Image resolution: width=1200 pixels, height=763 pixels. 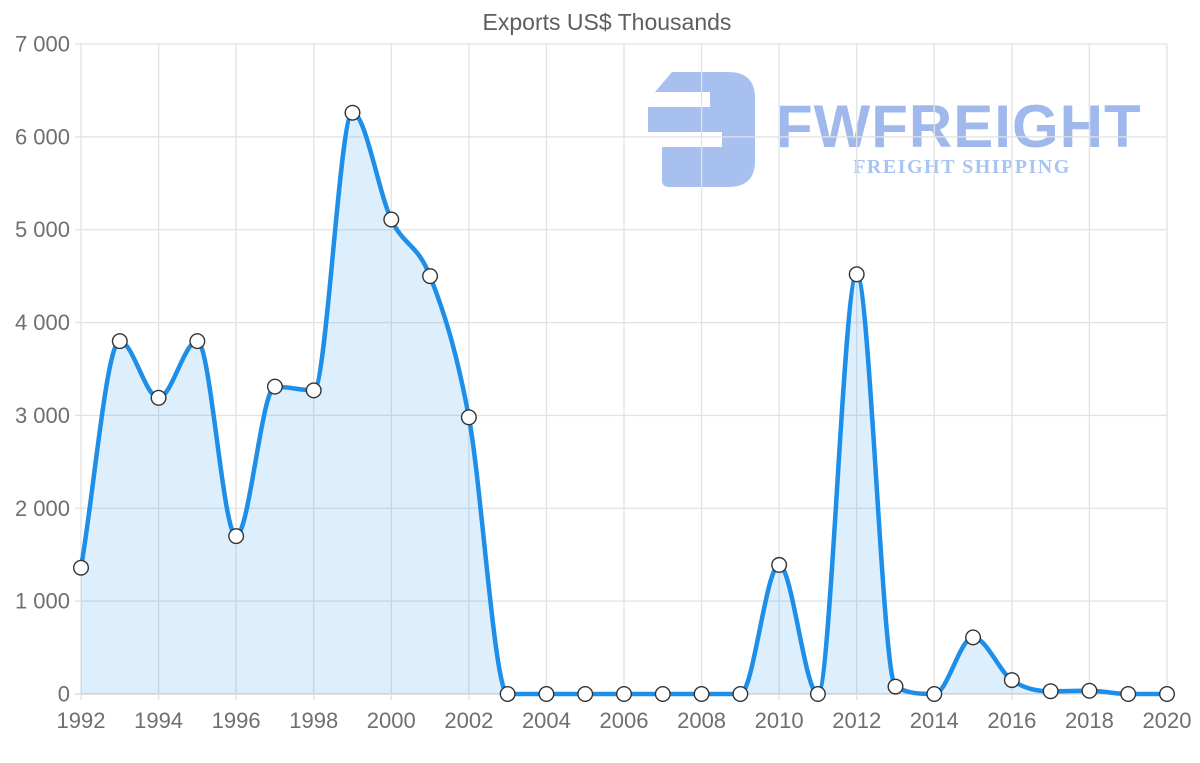 What do you see at coordinates (468, 720) in the screenshot?
I see `x-tick-label: 2002` at bounding box center [468, 720].